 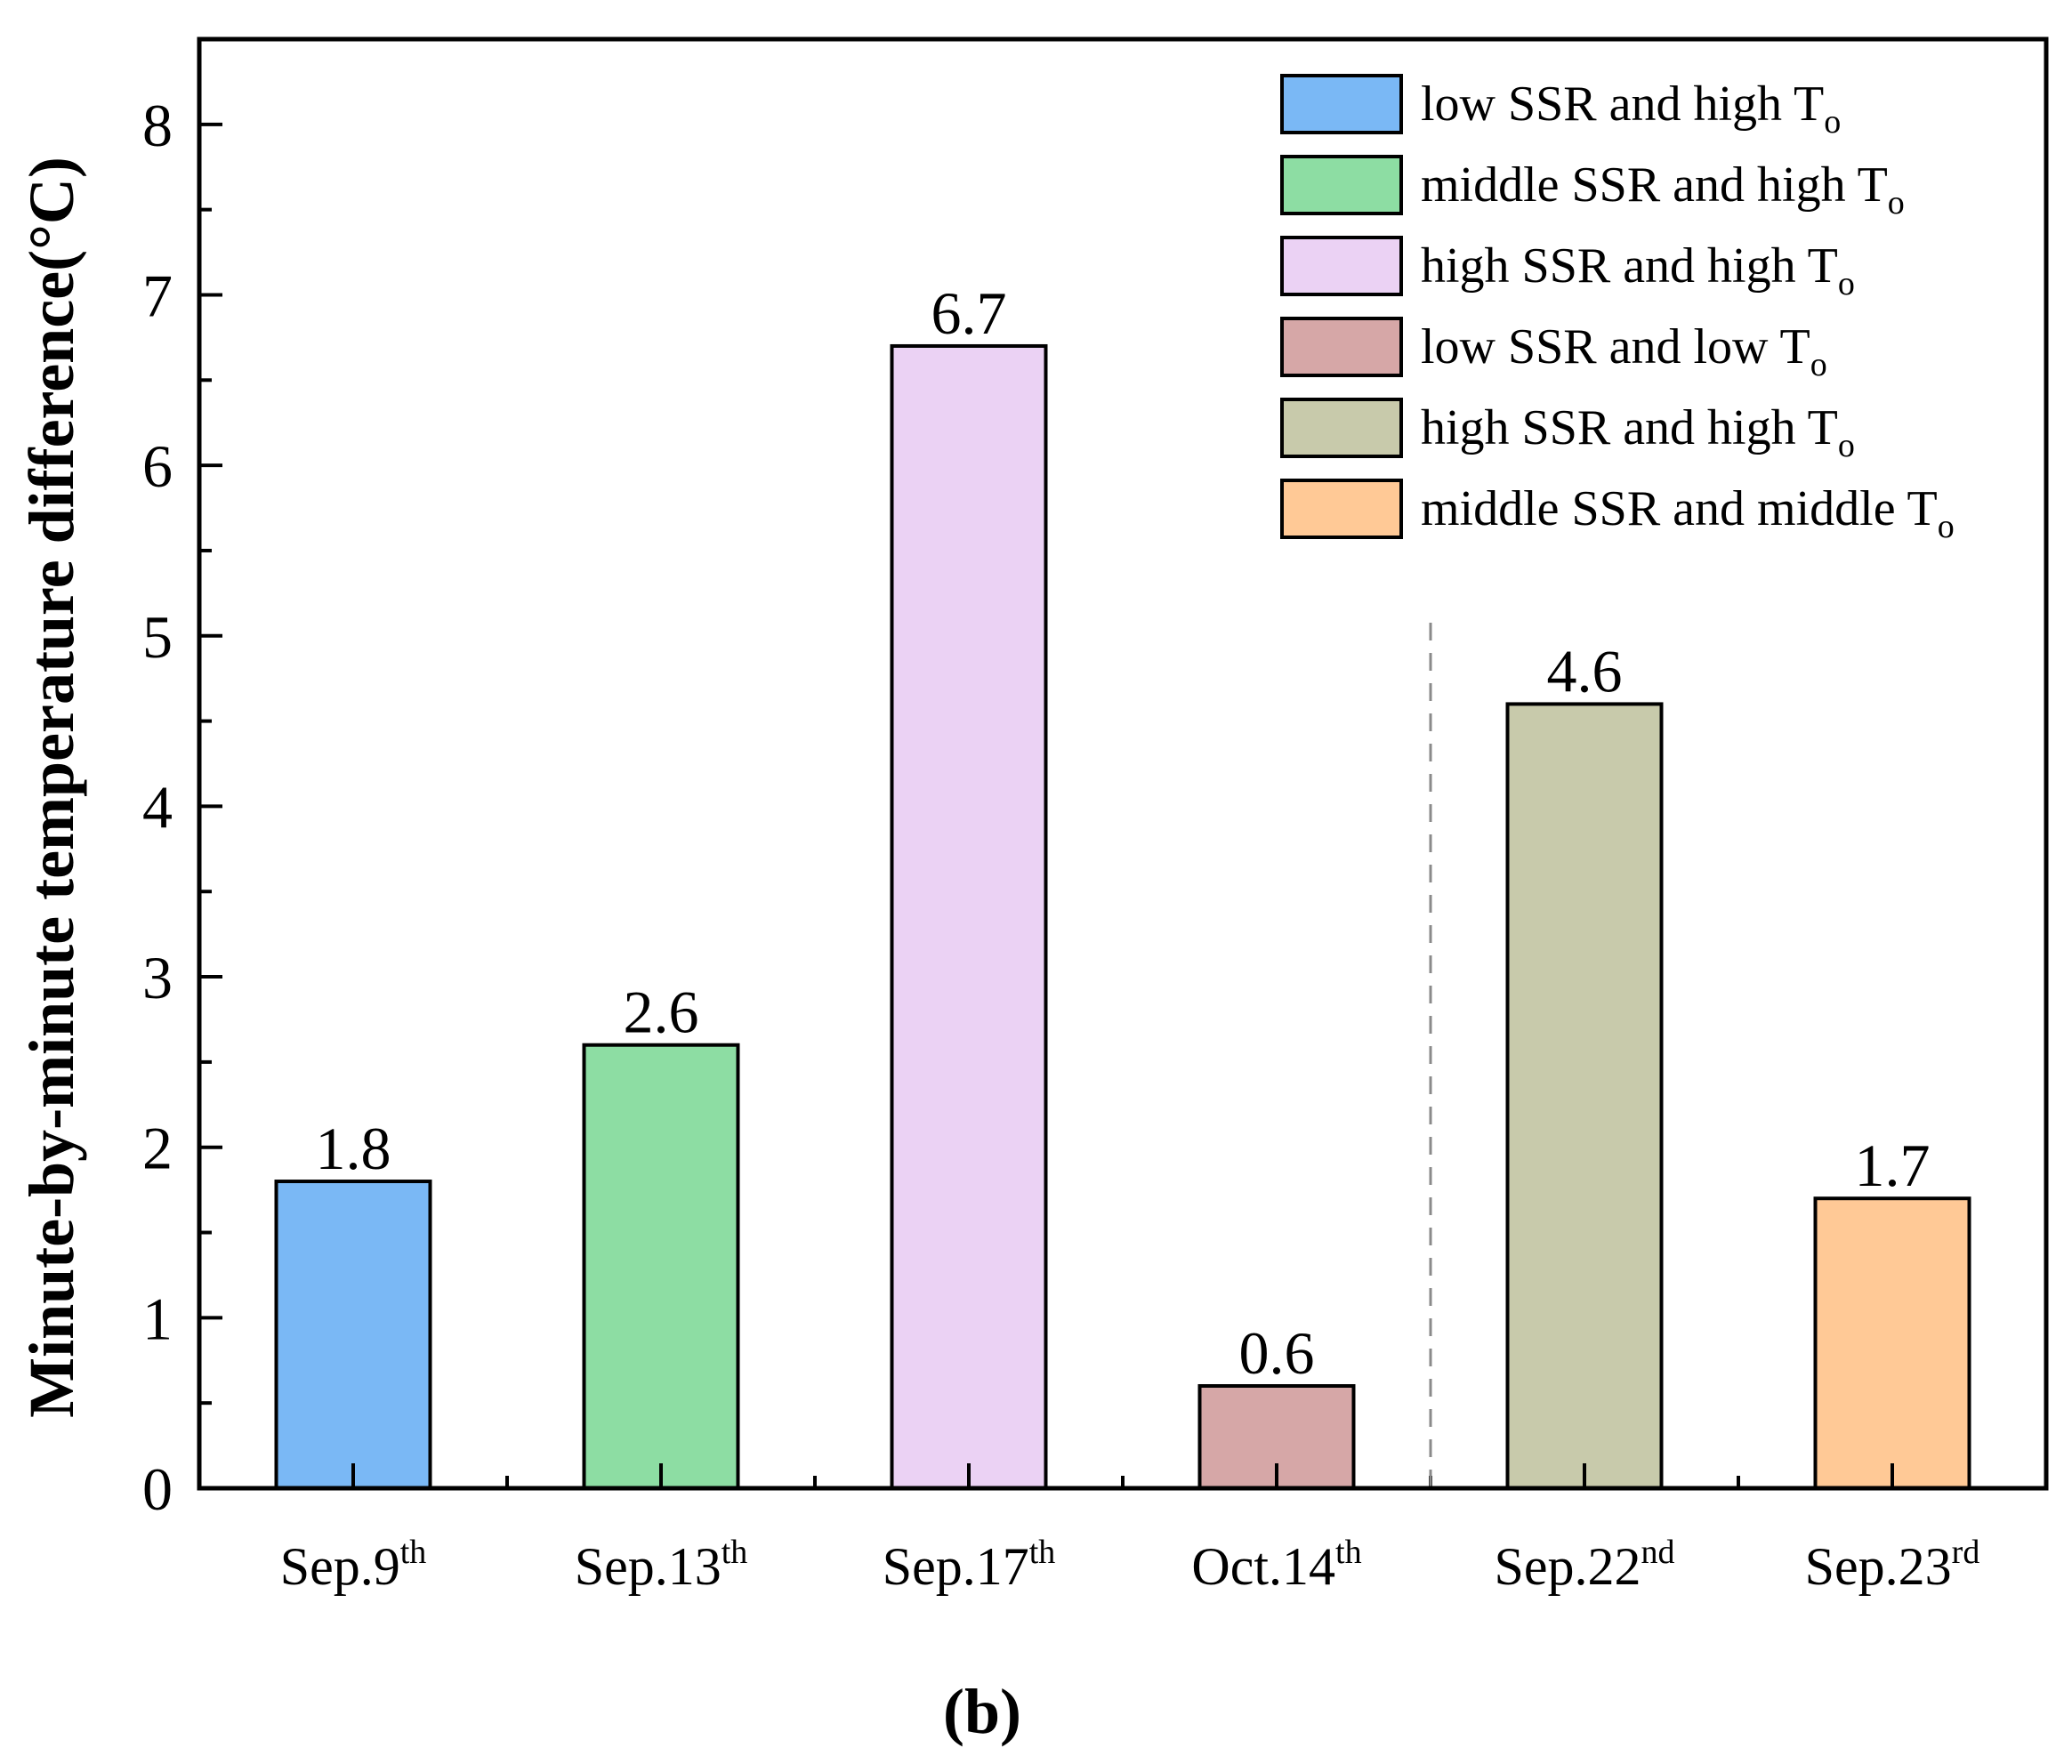 I want to click on legend-label-main: middle SSR and middle T, so click(x=1679, y=508).